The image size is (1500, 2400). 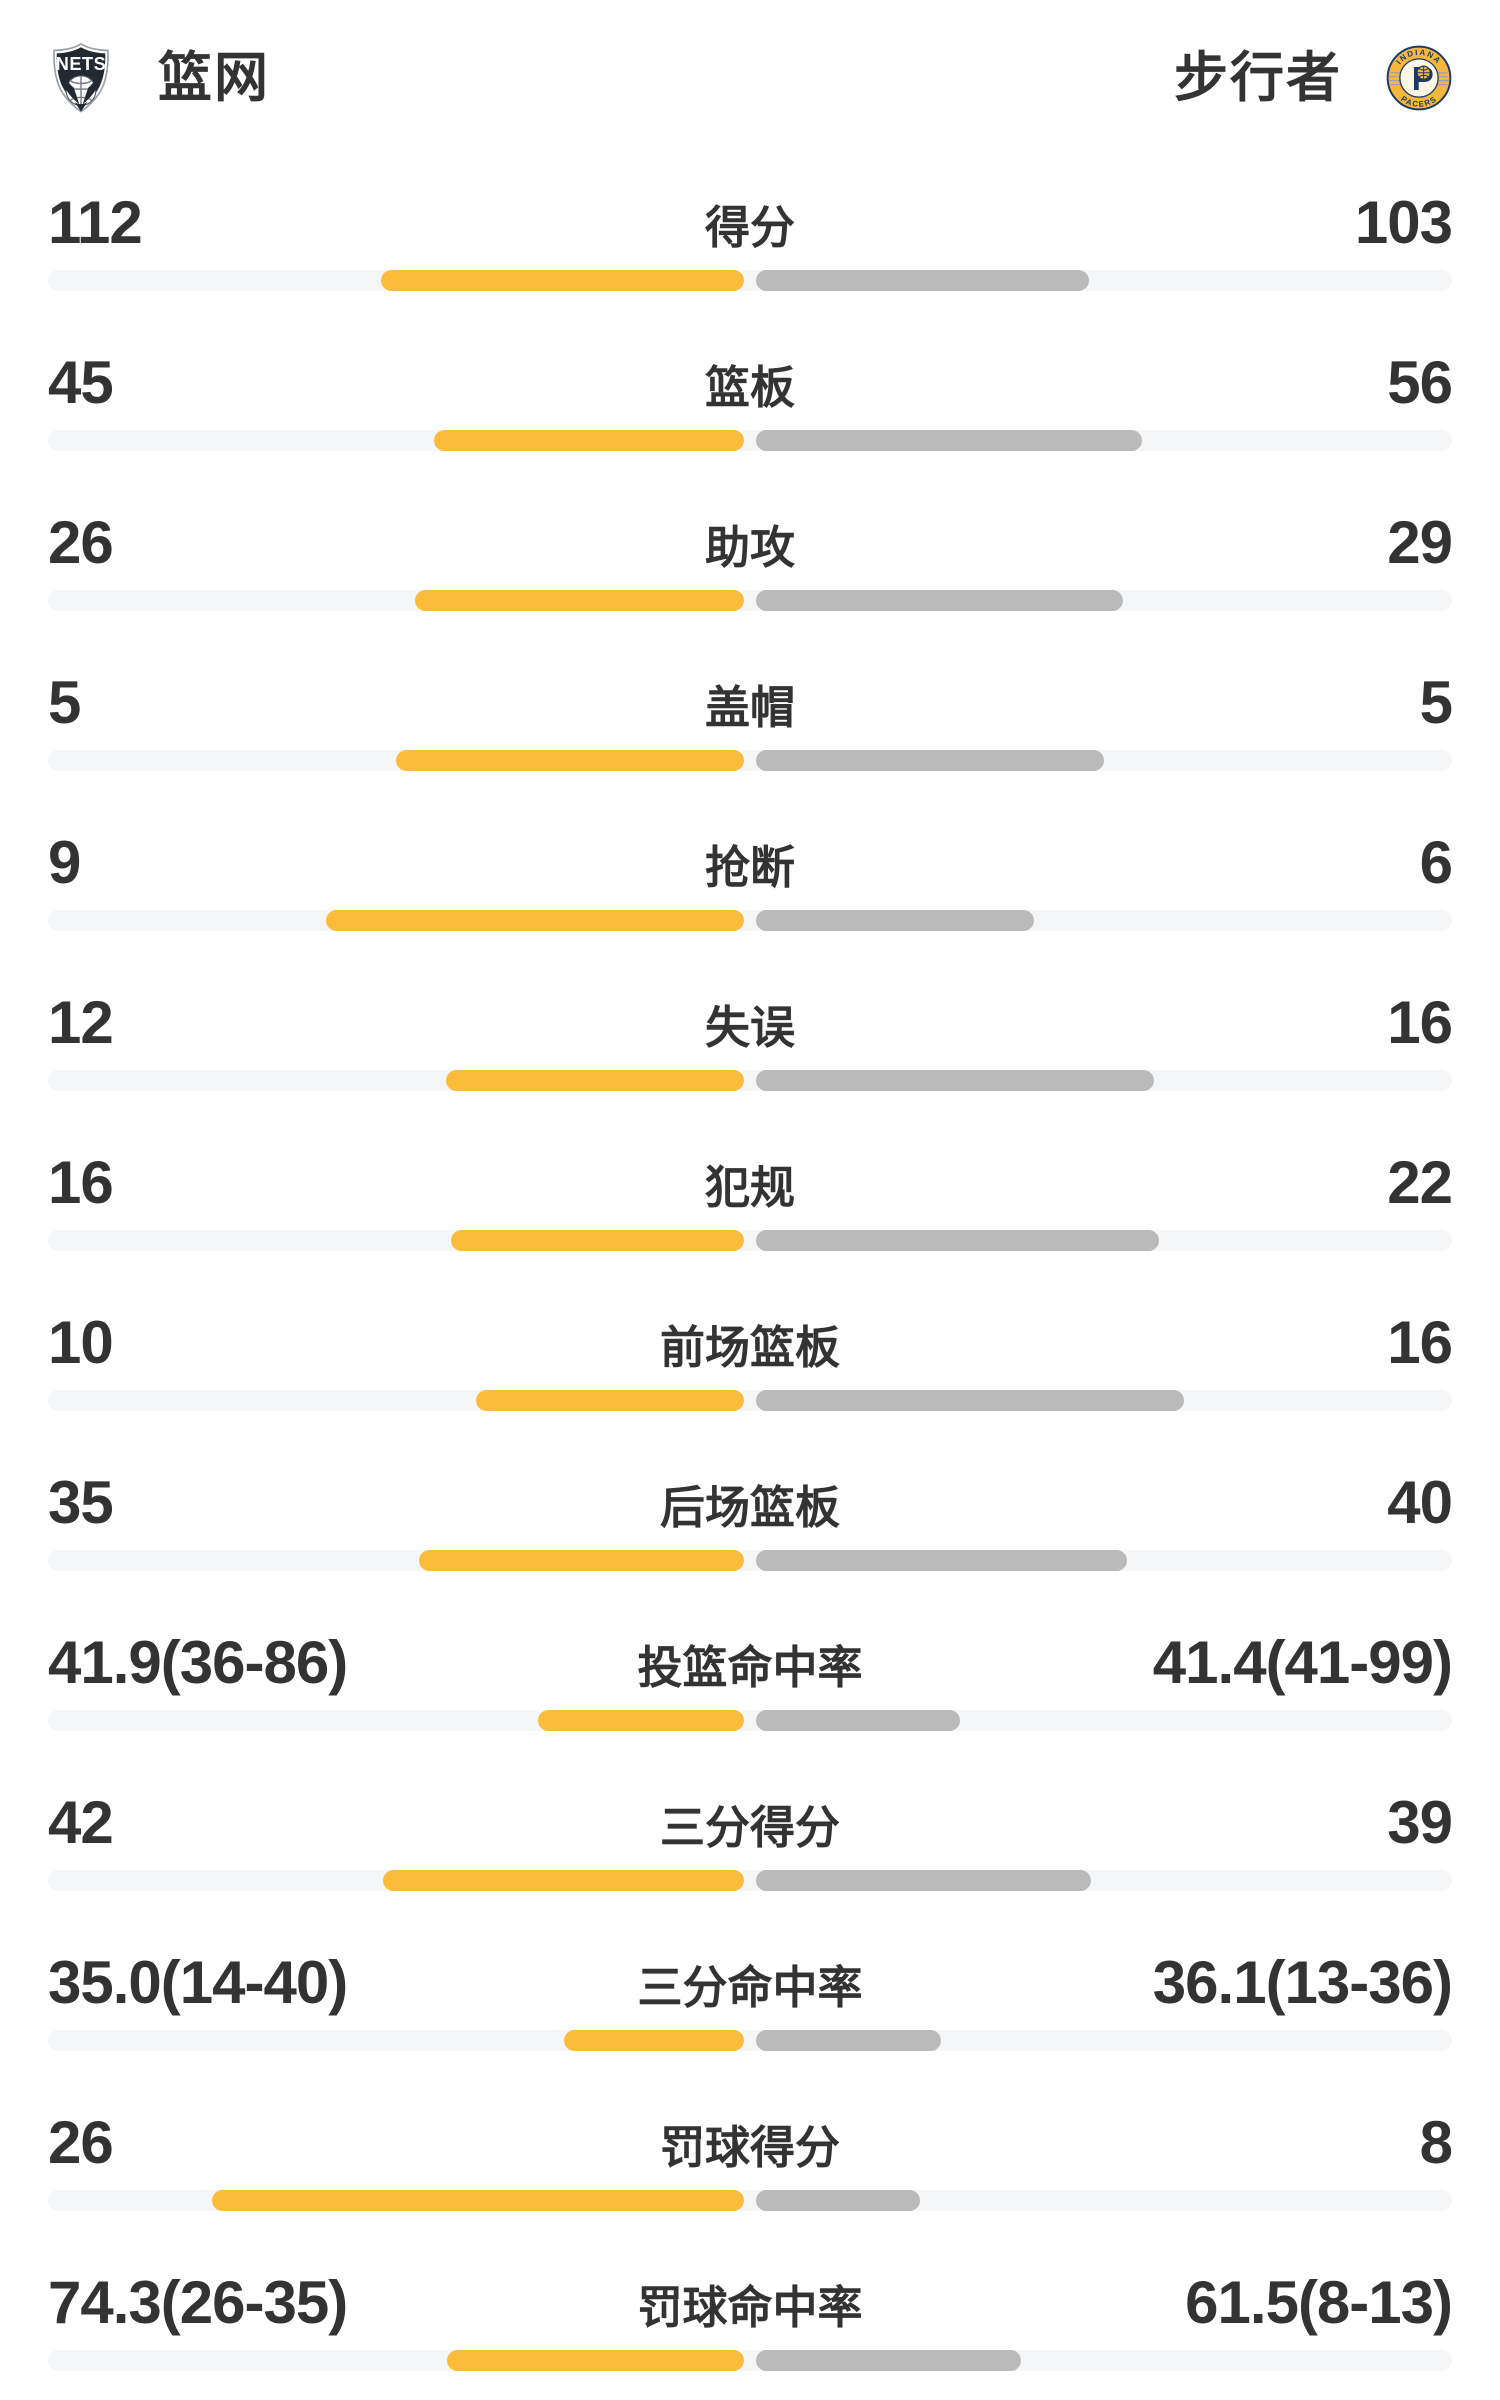 I want to click on basketball-seams, so click(x=1424, y=73).